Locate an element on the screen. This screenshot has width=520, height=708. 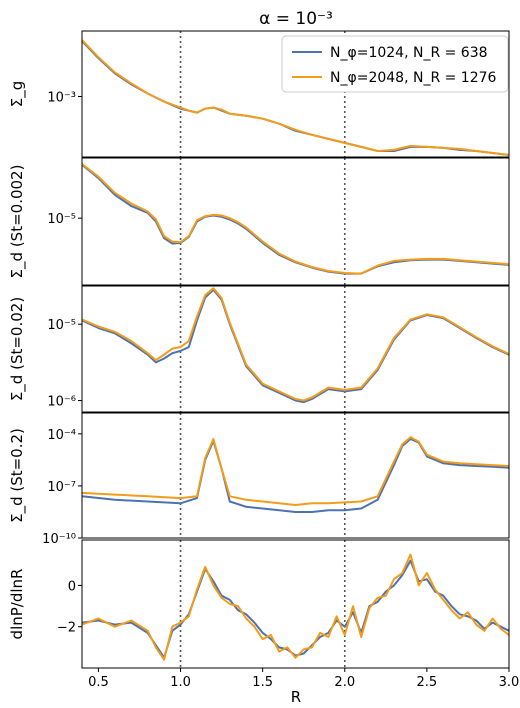
x-axis: 0.5 1.0 1.5 2.0 2.5 3.0 is located at coordinates (303, 679).